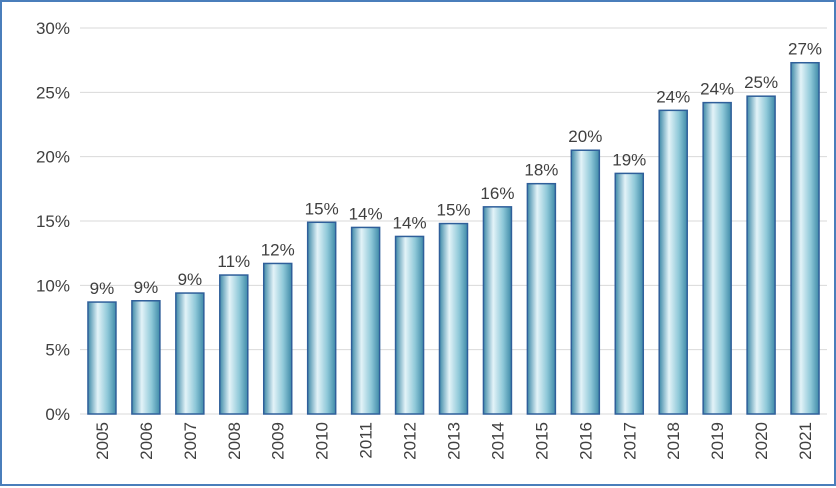 The image size is (836, 488). Describe the element at coordinates (717, 441) in the screenshot. I see `x-tick-label-2019: 2019` at that location.